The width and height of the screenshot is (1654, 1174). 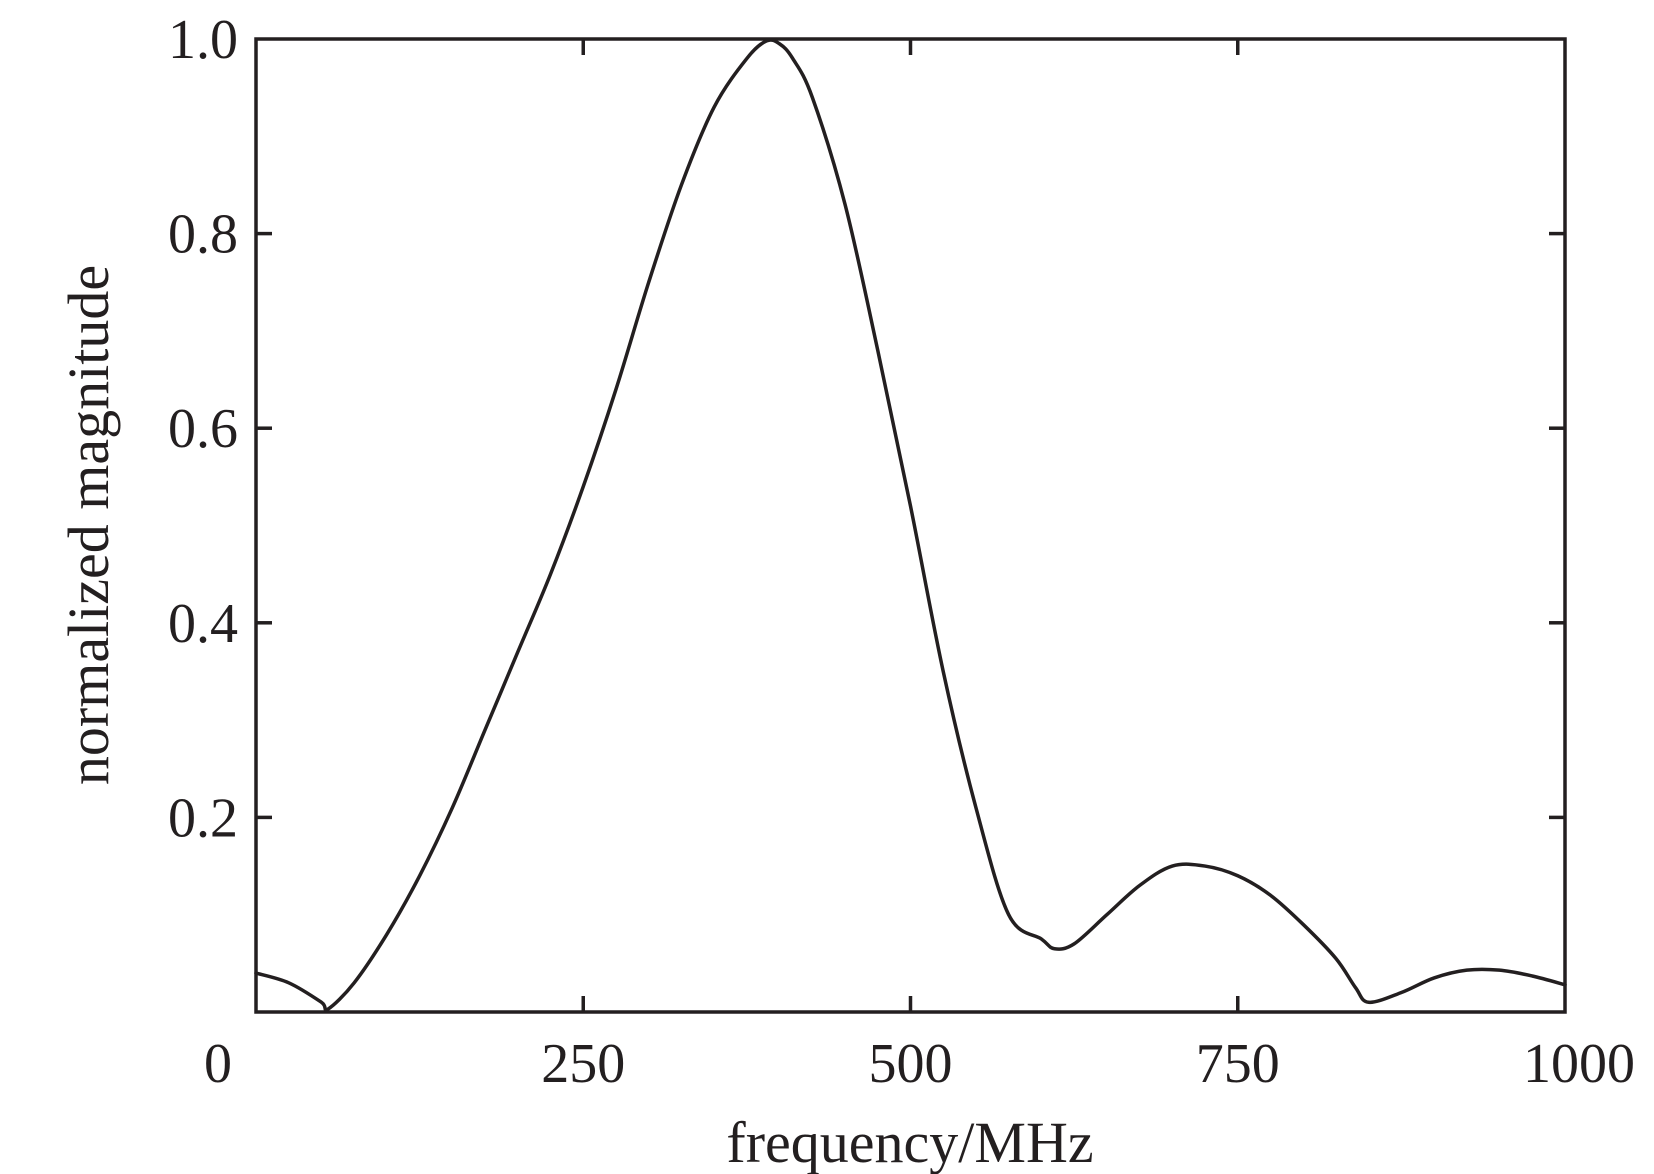 I want to click on x-tick-label: 1000, so click(x=1579, y=1064).